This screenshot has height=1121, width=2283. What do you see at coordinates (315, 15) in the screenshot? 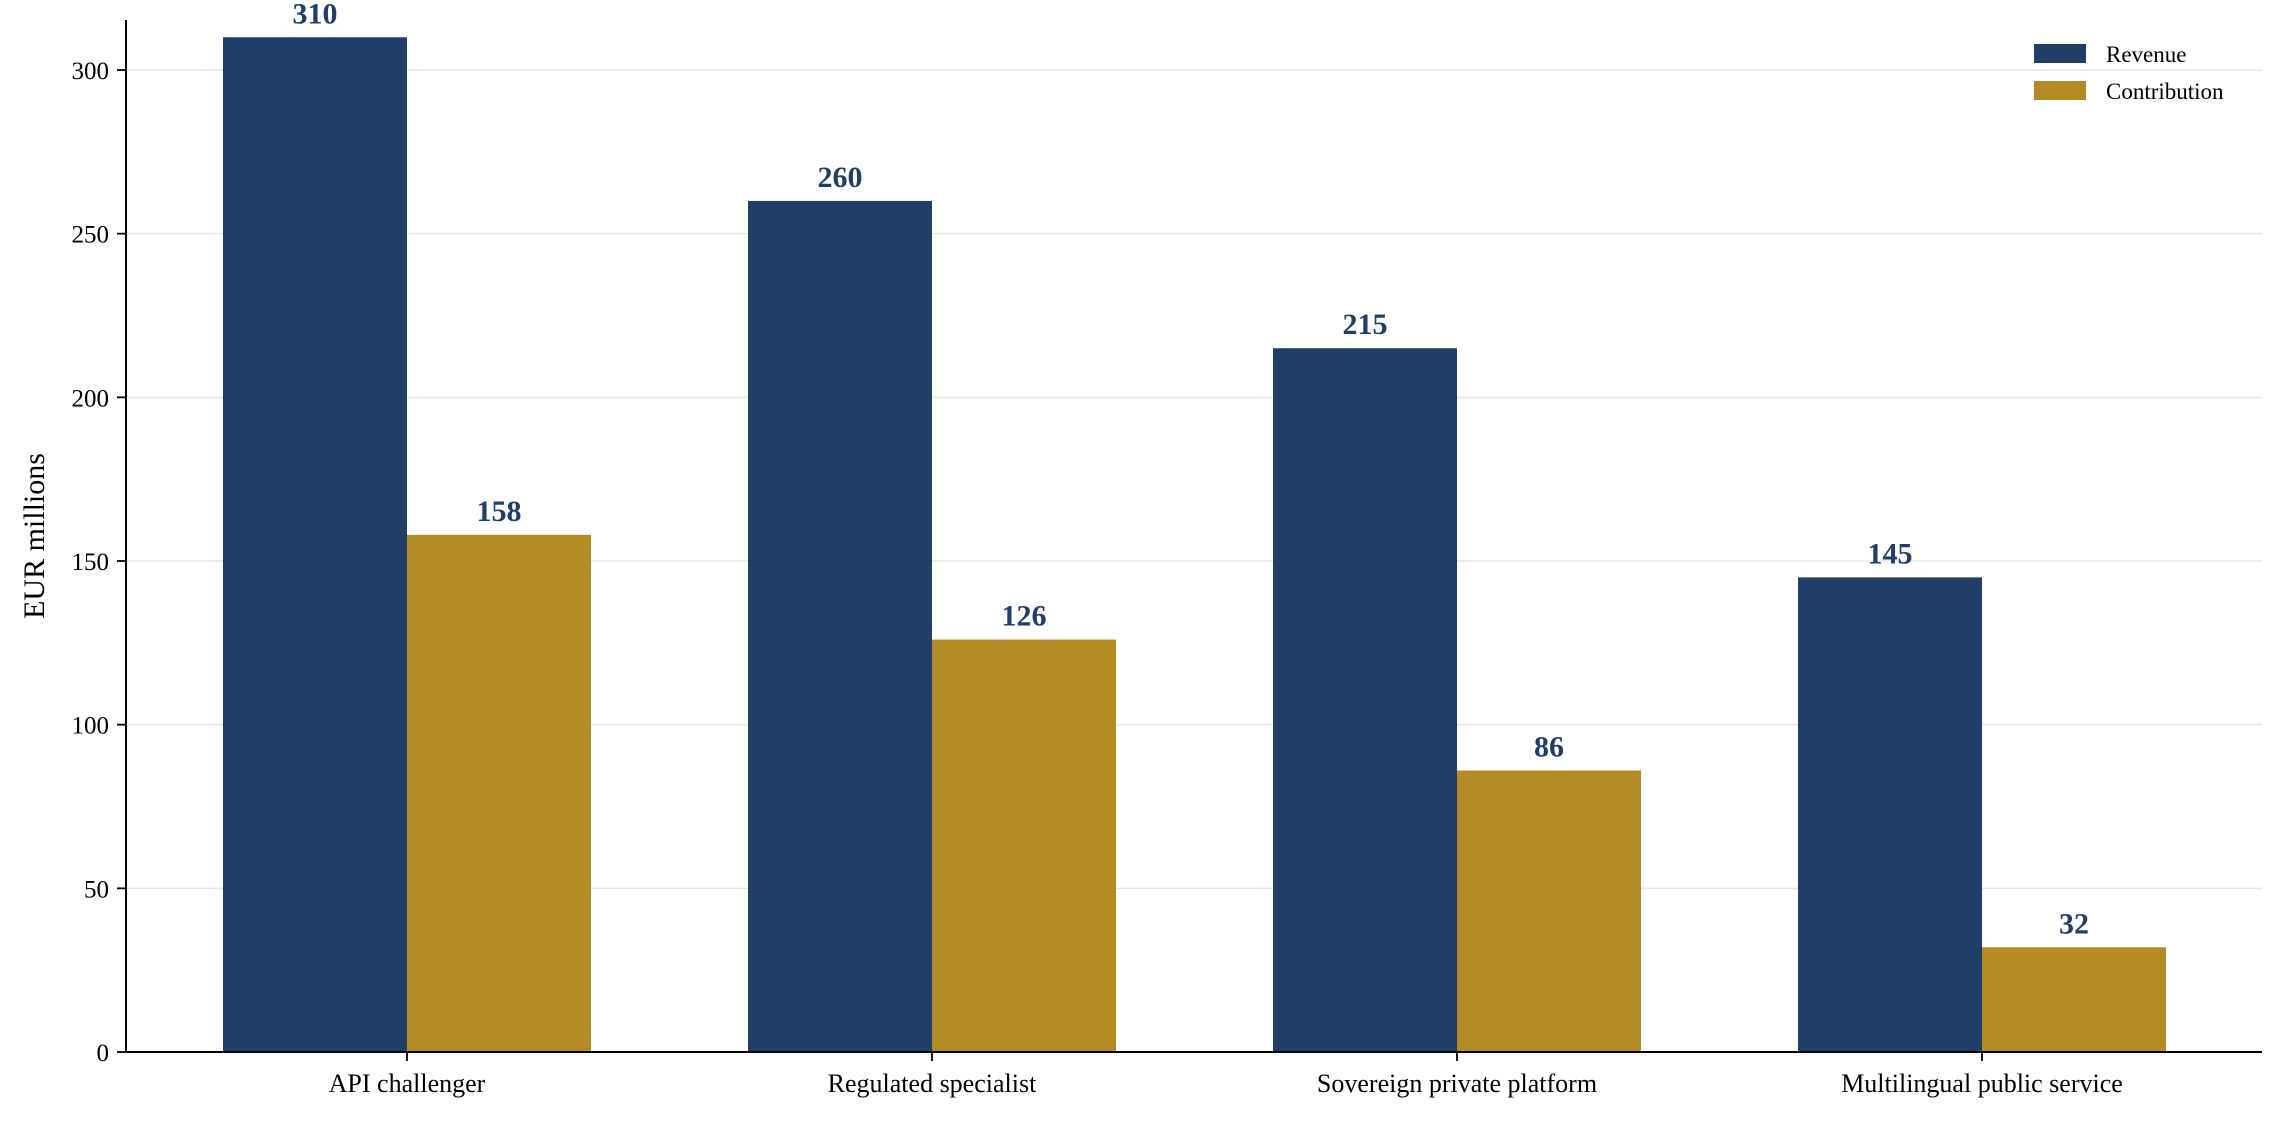
I see `value-label-revenue-1: 310` at bounding box center [315, 15].